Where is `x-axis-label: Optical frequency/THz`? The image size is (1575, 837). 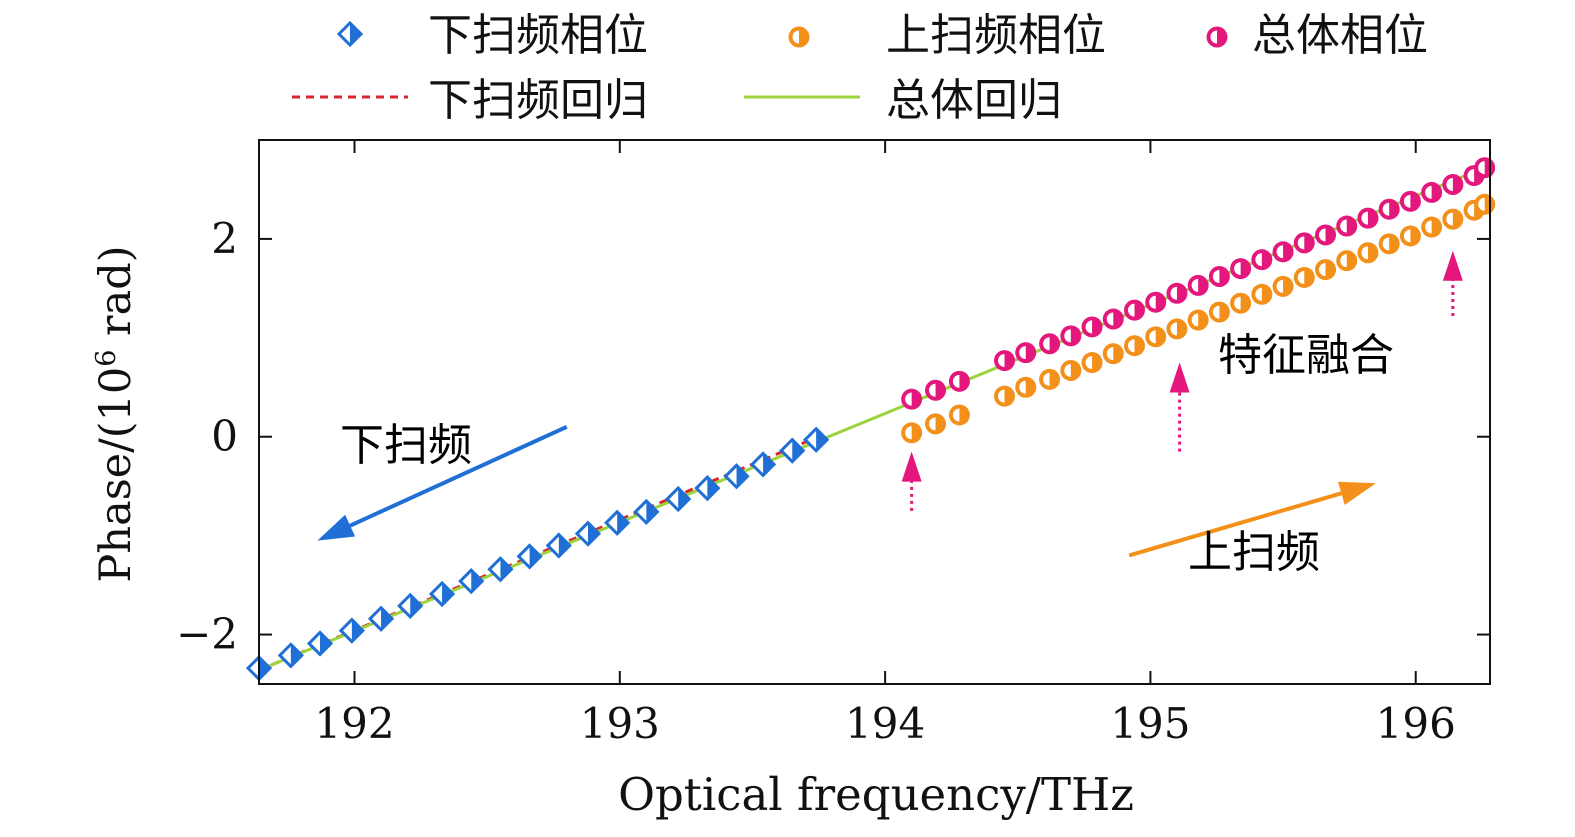 x-axis-label: Optical frequency/THz is located at coordinates (876, 794).